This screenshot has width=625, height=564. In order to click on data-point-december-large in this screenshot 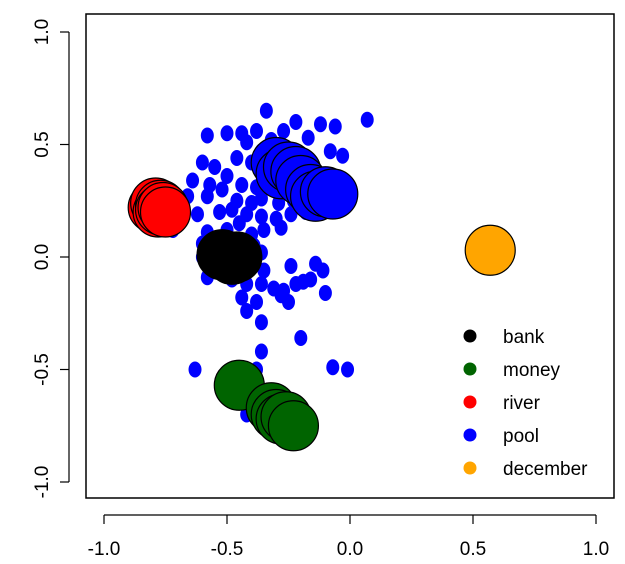, I will do `click(490, 250)`.